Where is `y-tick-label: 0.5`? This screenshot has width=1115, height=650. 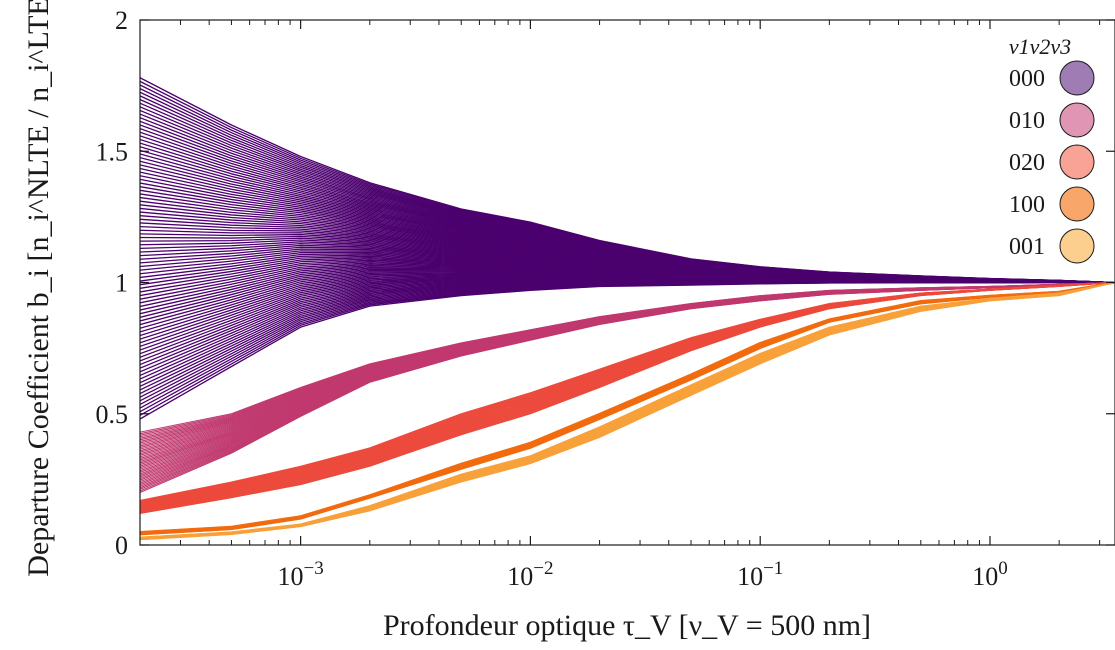
y-tick-label: 0.5 is located at coordinates (112, 414).